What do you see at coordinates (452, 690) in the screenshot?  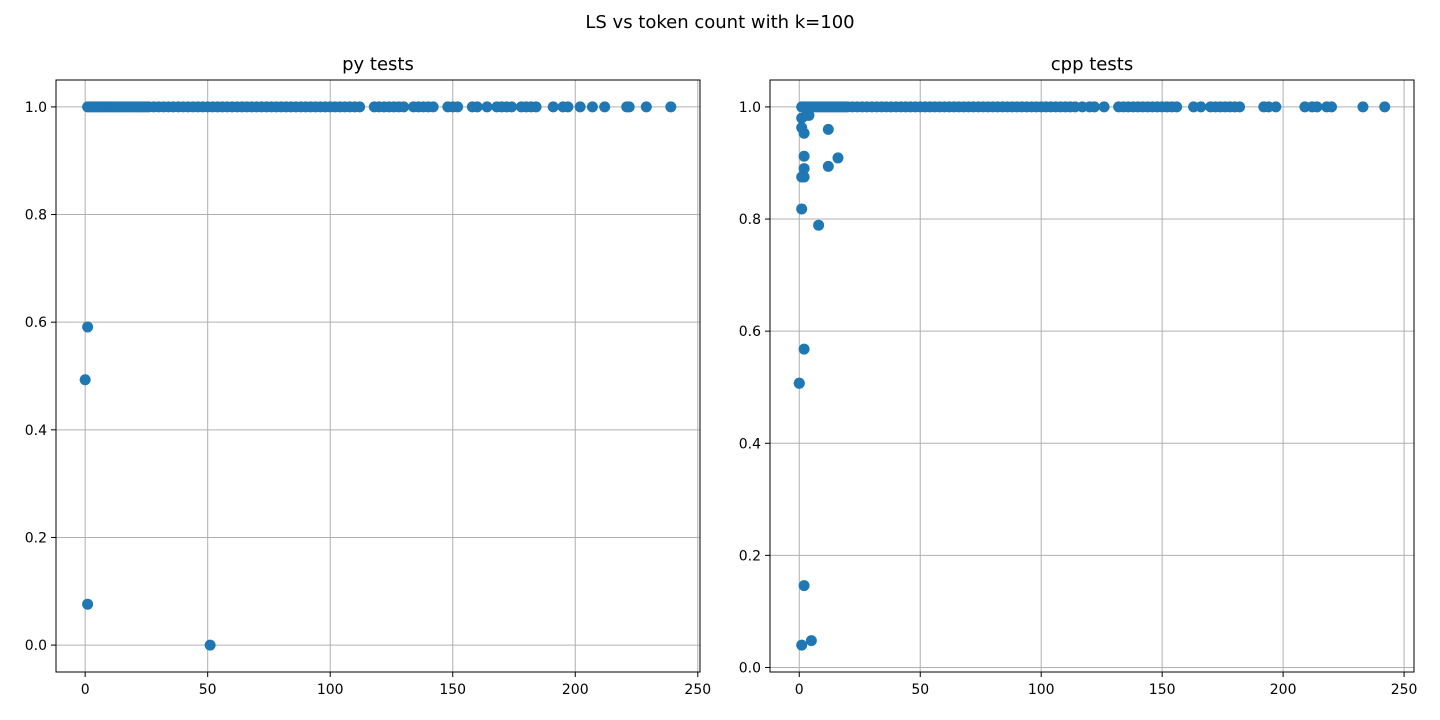 I see `py-tests-xtick-label: 150` at bounding box center [452, 690].